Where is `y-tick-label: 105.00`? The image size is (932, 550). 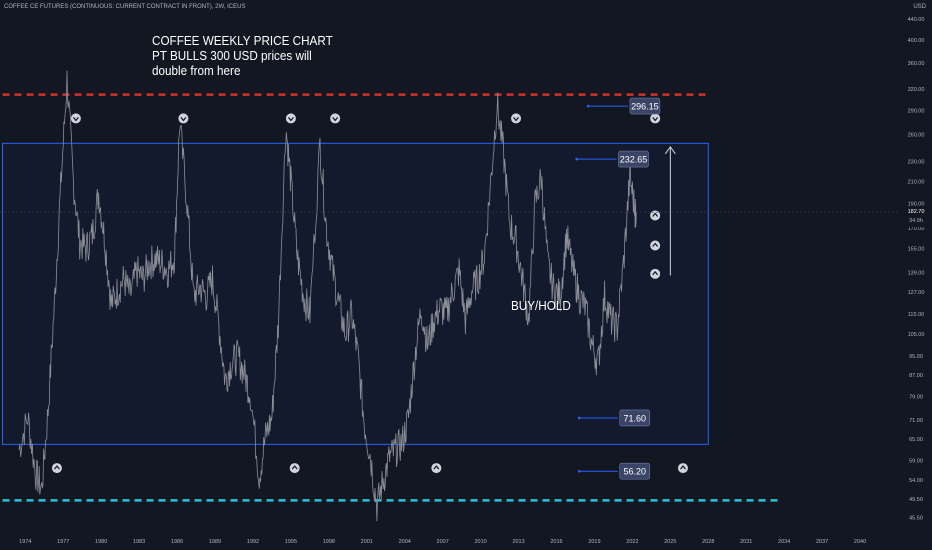
y-tick-label: 105.00 is located at coordinates (916, 335).